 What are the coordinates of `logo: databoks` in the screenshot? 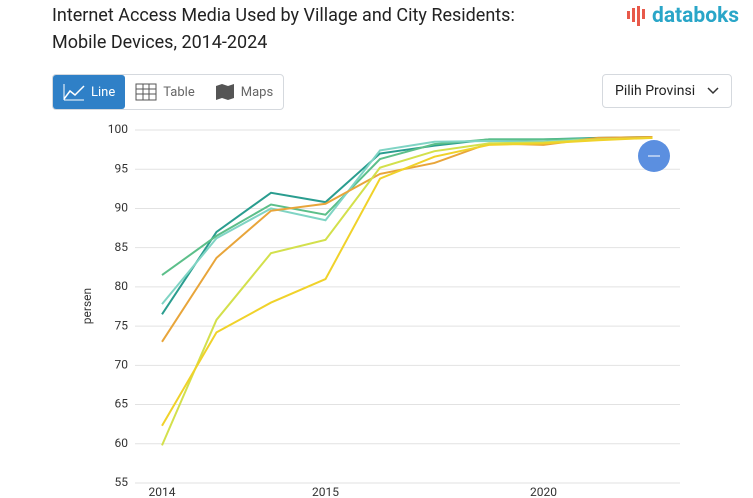 It's located at (682, 16).